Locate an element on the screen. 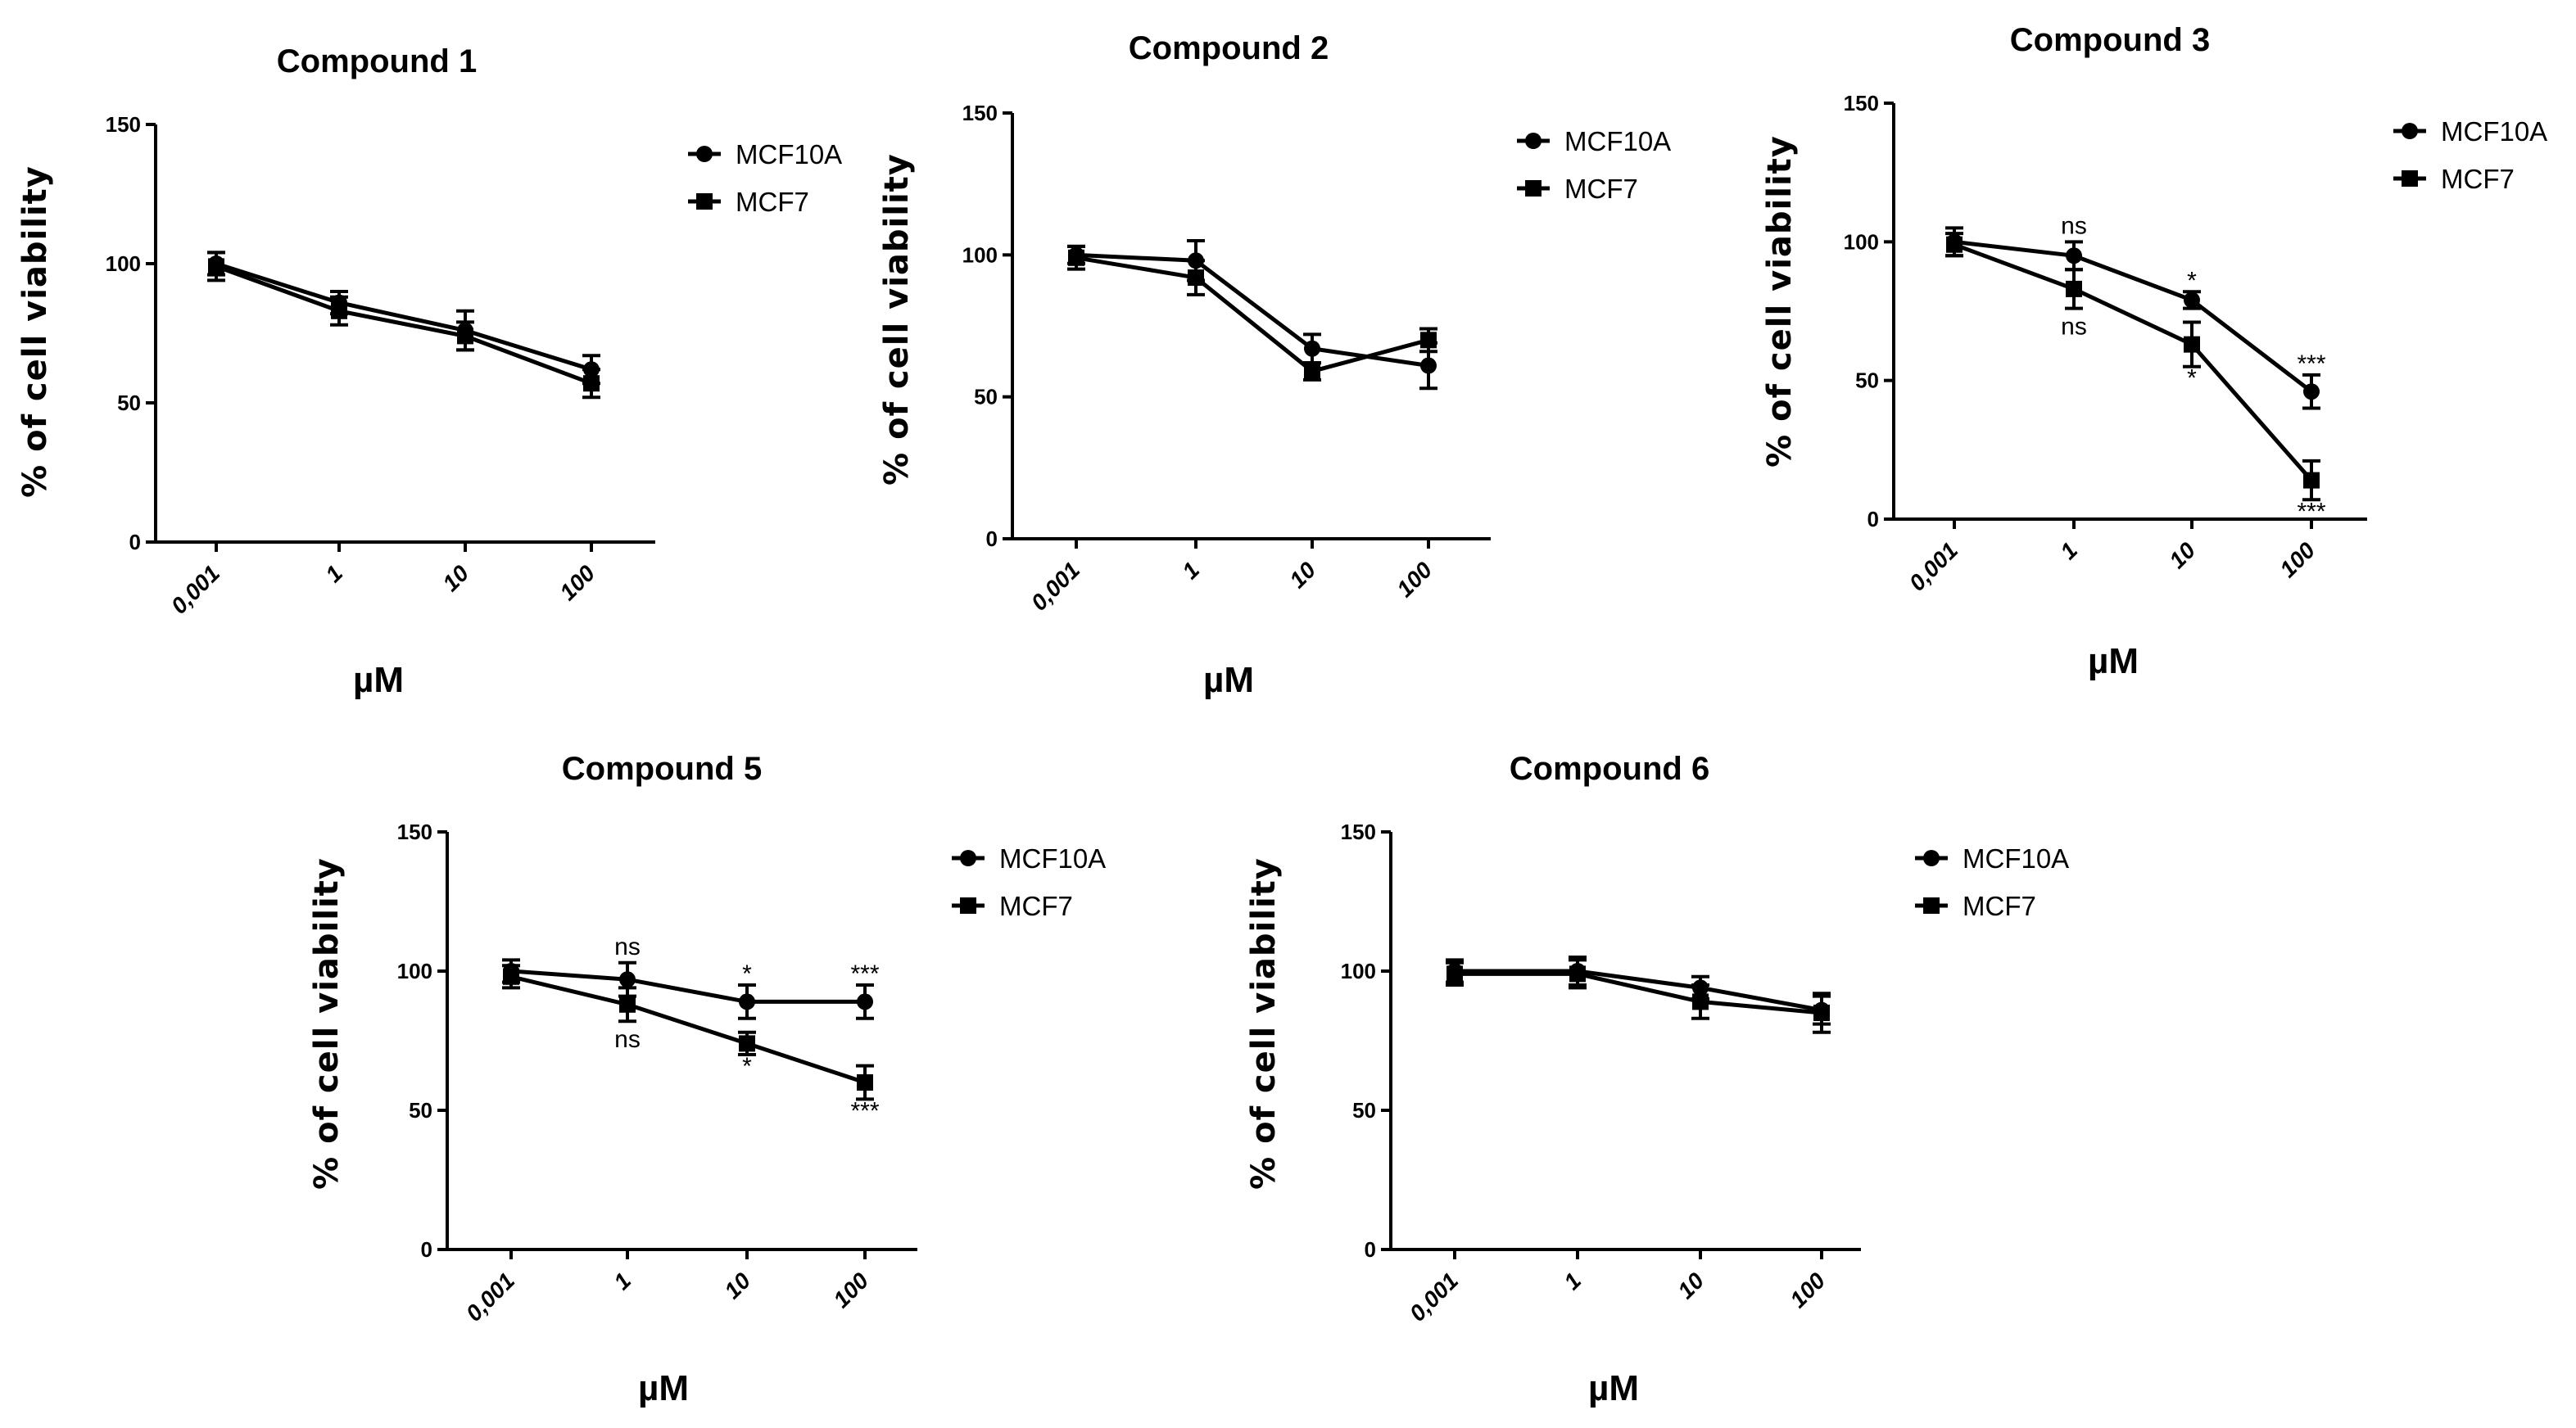 The height and width of the screenshot is (1428, 2576). legend-item-mcf10a: MCF10A is located at coordinates (1594, 141).